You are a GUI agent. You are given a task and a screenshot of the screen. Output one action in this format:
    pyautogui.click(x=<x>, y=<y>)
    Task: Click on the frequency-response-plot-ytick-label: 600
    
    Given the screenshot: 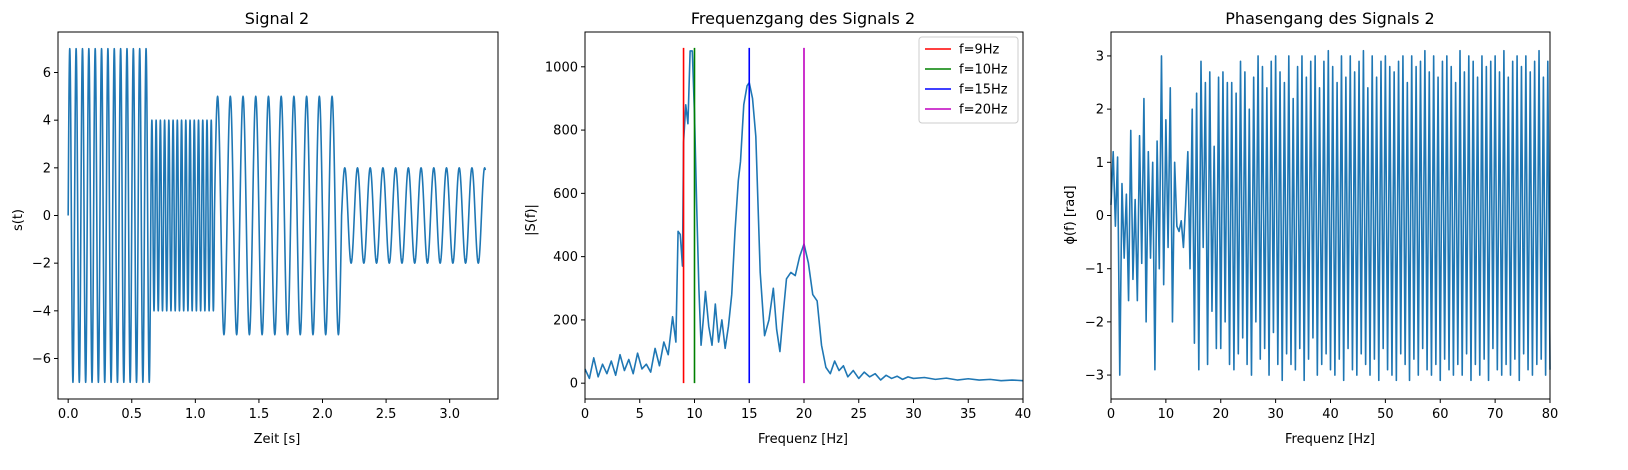 What is the action you would take?
    pyautogui.click(x=565, y=194)
    